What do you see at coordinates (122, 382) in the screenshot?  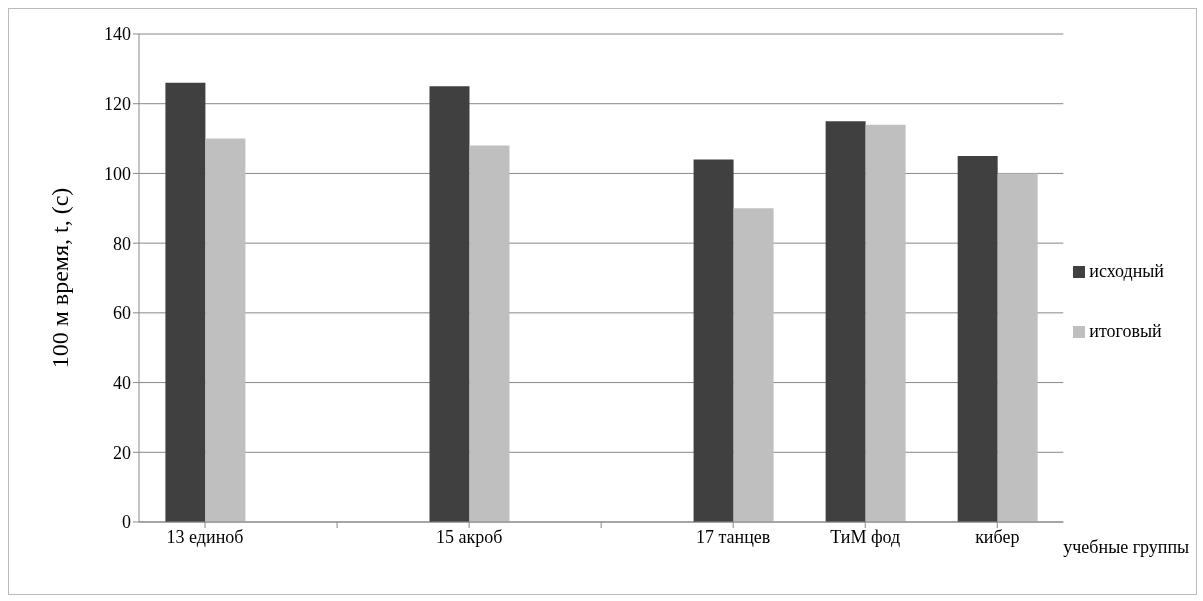 I see `y-tick-label: 40` at bounding box center [122, 382].